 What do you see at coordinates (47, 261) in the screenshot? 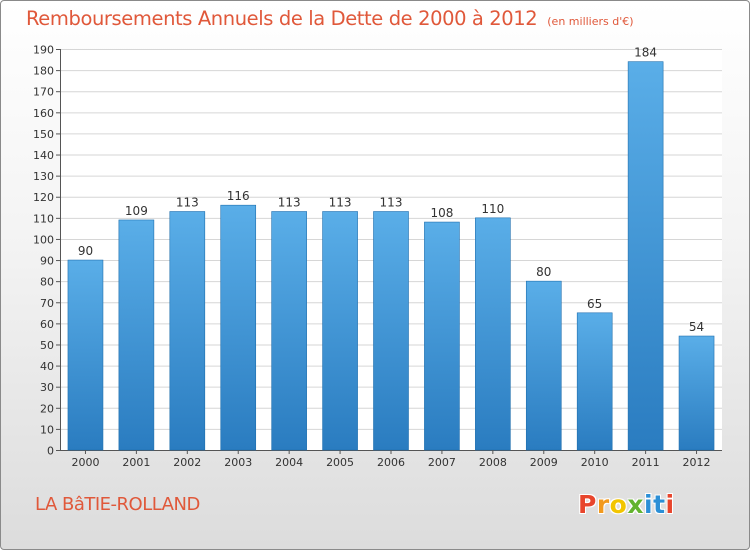
I see `y-tick-label: 90` at bounding box center [47, 261].